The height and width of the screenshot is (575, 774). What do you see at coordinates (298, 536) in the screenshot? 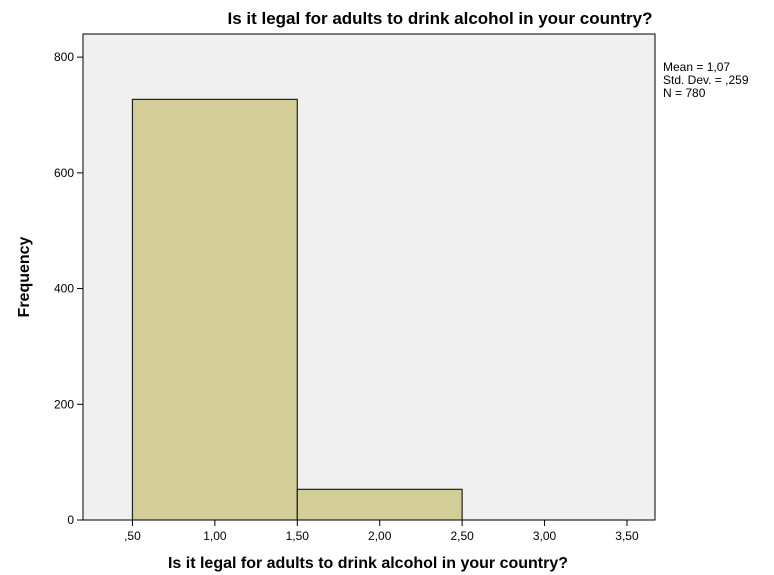
I see `x-tick-label: 1,50` at bounding box center [298, 536].